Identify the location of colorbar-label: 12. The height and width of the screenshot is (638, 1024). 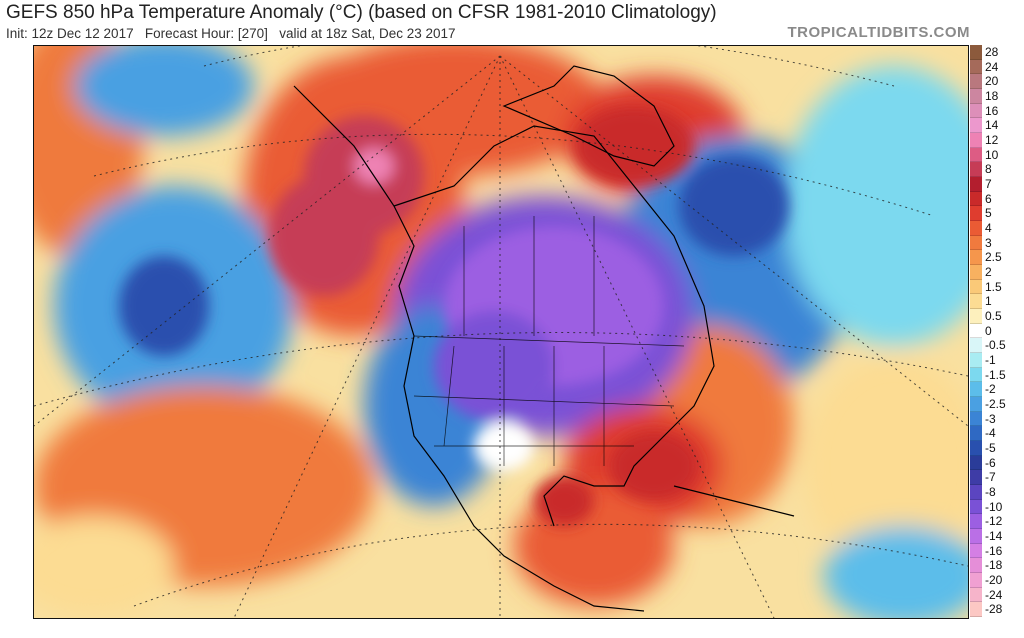
(992, 140).